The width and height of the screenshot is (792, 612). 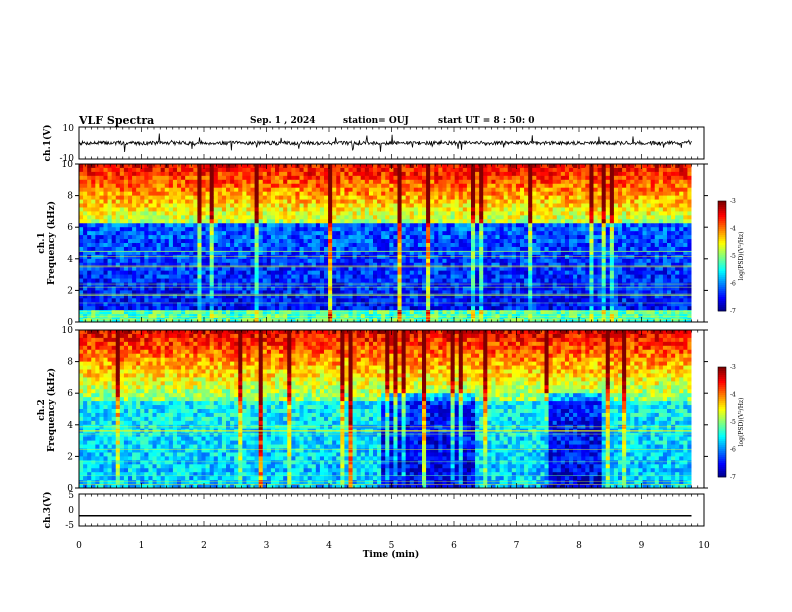 What do you see at coordinates (642, 546) in the screenshot?
I see `time-tick-label: 9` at bounding box center [642, 546].